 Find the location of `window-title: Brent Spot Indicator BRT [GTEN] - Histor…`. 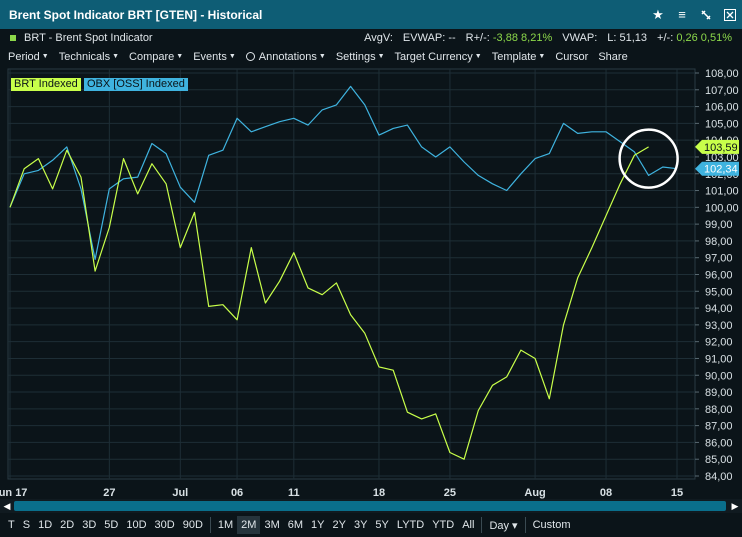

window-title: Brent Spot Indicator BRT [GTEN] - Histor… is located at coordinates (136, 14).